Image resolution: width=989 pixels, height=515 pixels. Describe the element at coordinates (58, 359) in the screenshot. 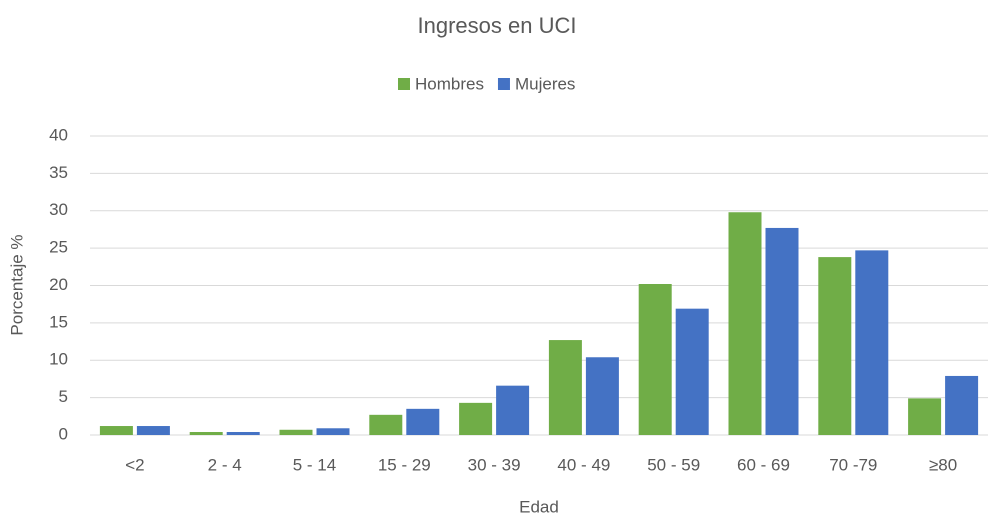

I see `y-tick-label: 10` at that location.